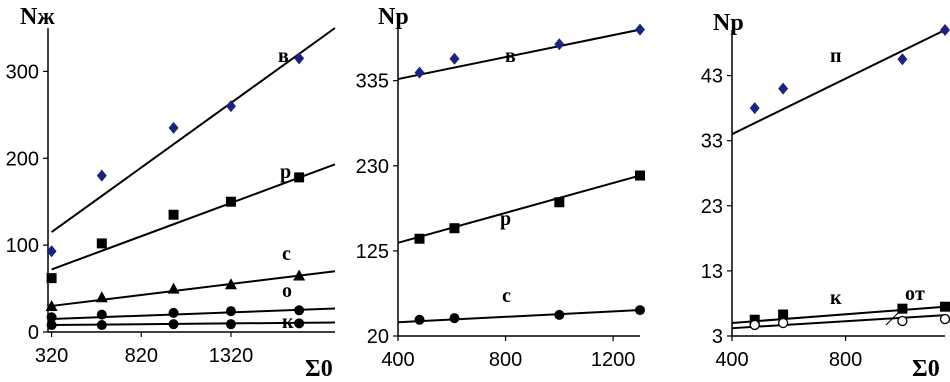 The image size is (950, 382). Describe the element at coordinates (22, 72) in the screenshot. I see `y-tick-label: 300` at that location.